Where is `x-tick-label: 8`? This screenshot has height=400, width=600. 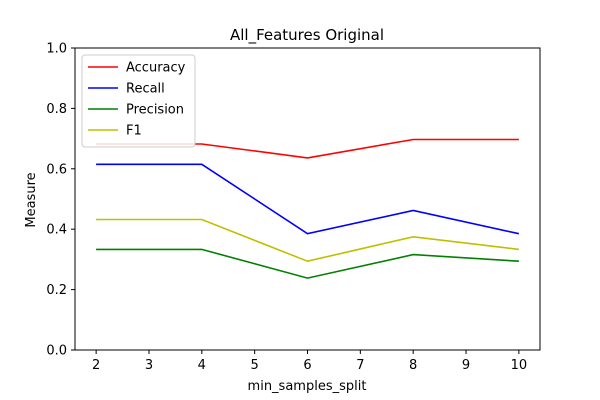 x-tick-label: 8 is located at coordinates (413, 365).